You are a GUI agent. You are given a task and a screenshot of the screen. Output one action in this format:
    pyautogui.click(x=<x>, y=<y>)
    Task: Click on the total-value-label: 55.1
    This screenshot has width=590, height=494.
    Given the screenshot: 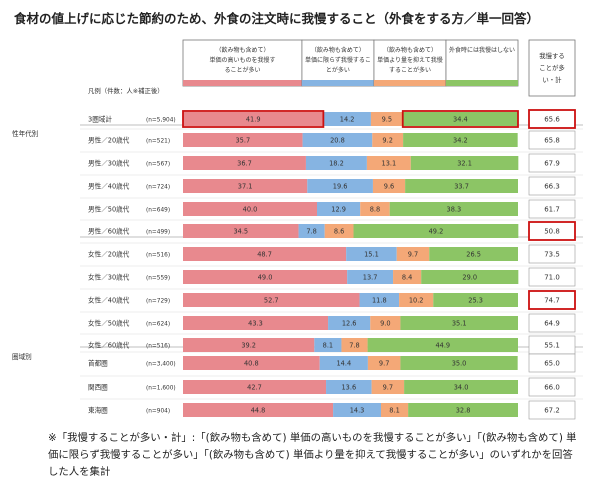 What is the action you would take?
    pyautogui.click(x=552, y=346)
    